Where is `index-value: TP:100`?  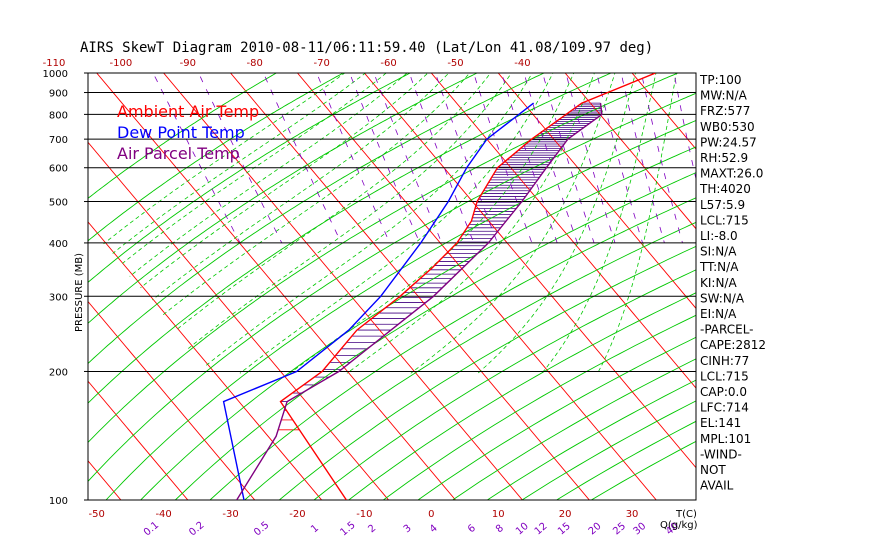 index-value: TP:100 is located at coordinates (720, 80).